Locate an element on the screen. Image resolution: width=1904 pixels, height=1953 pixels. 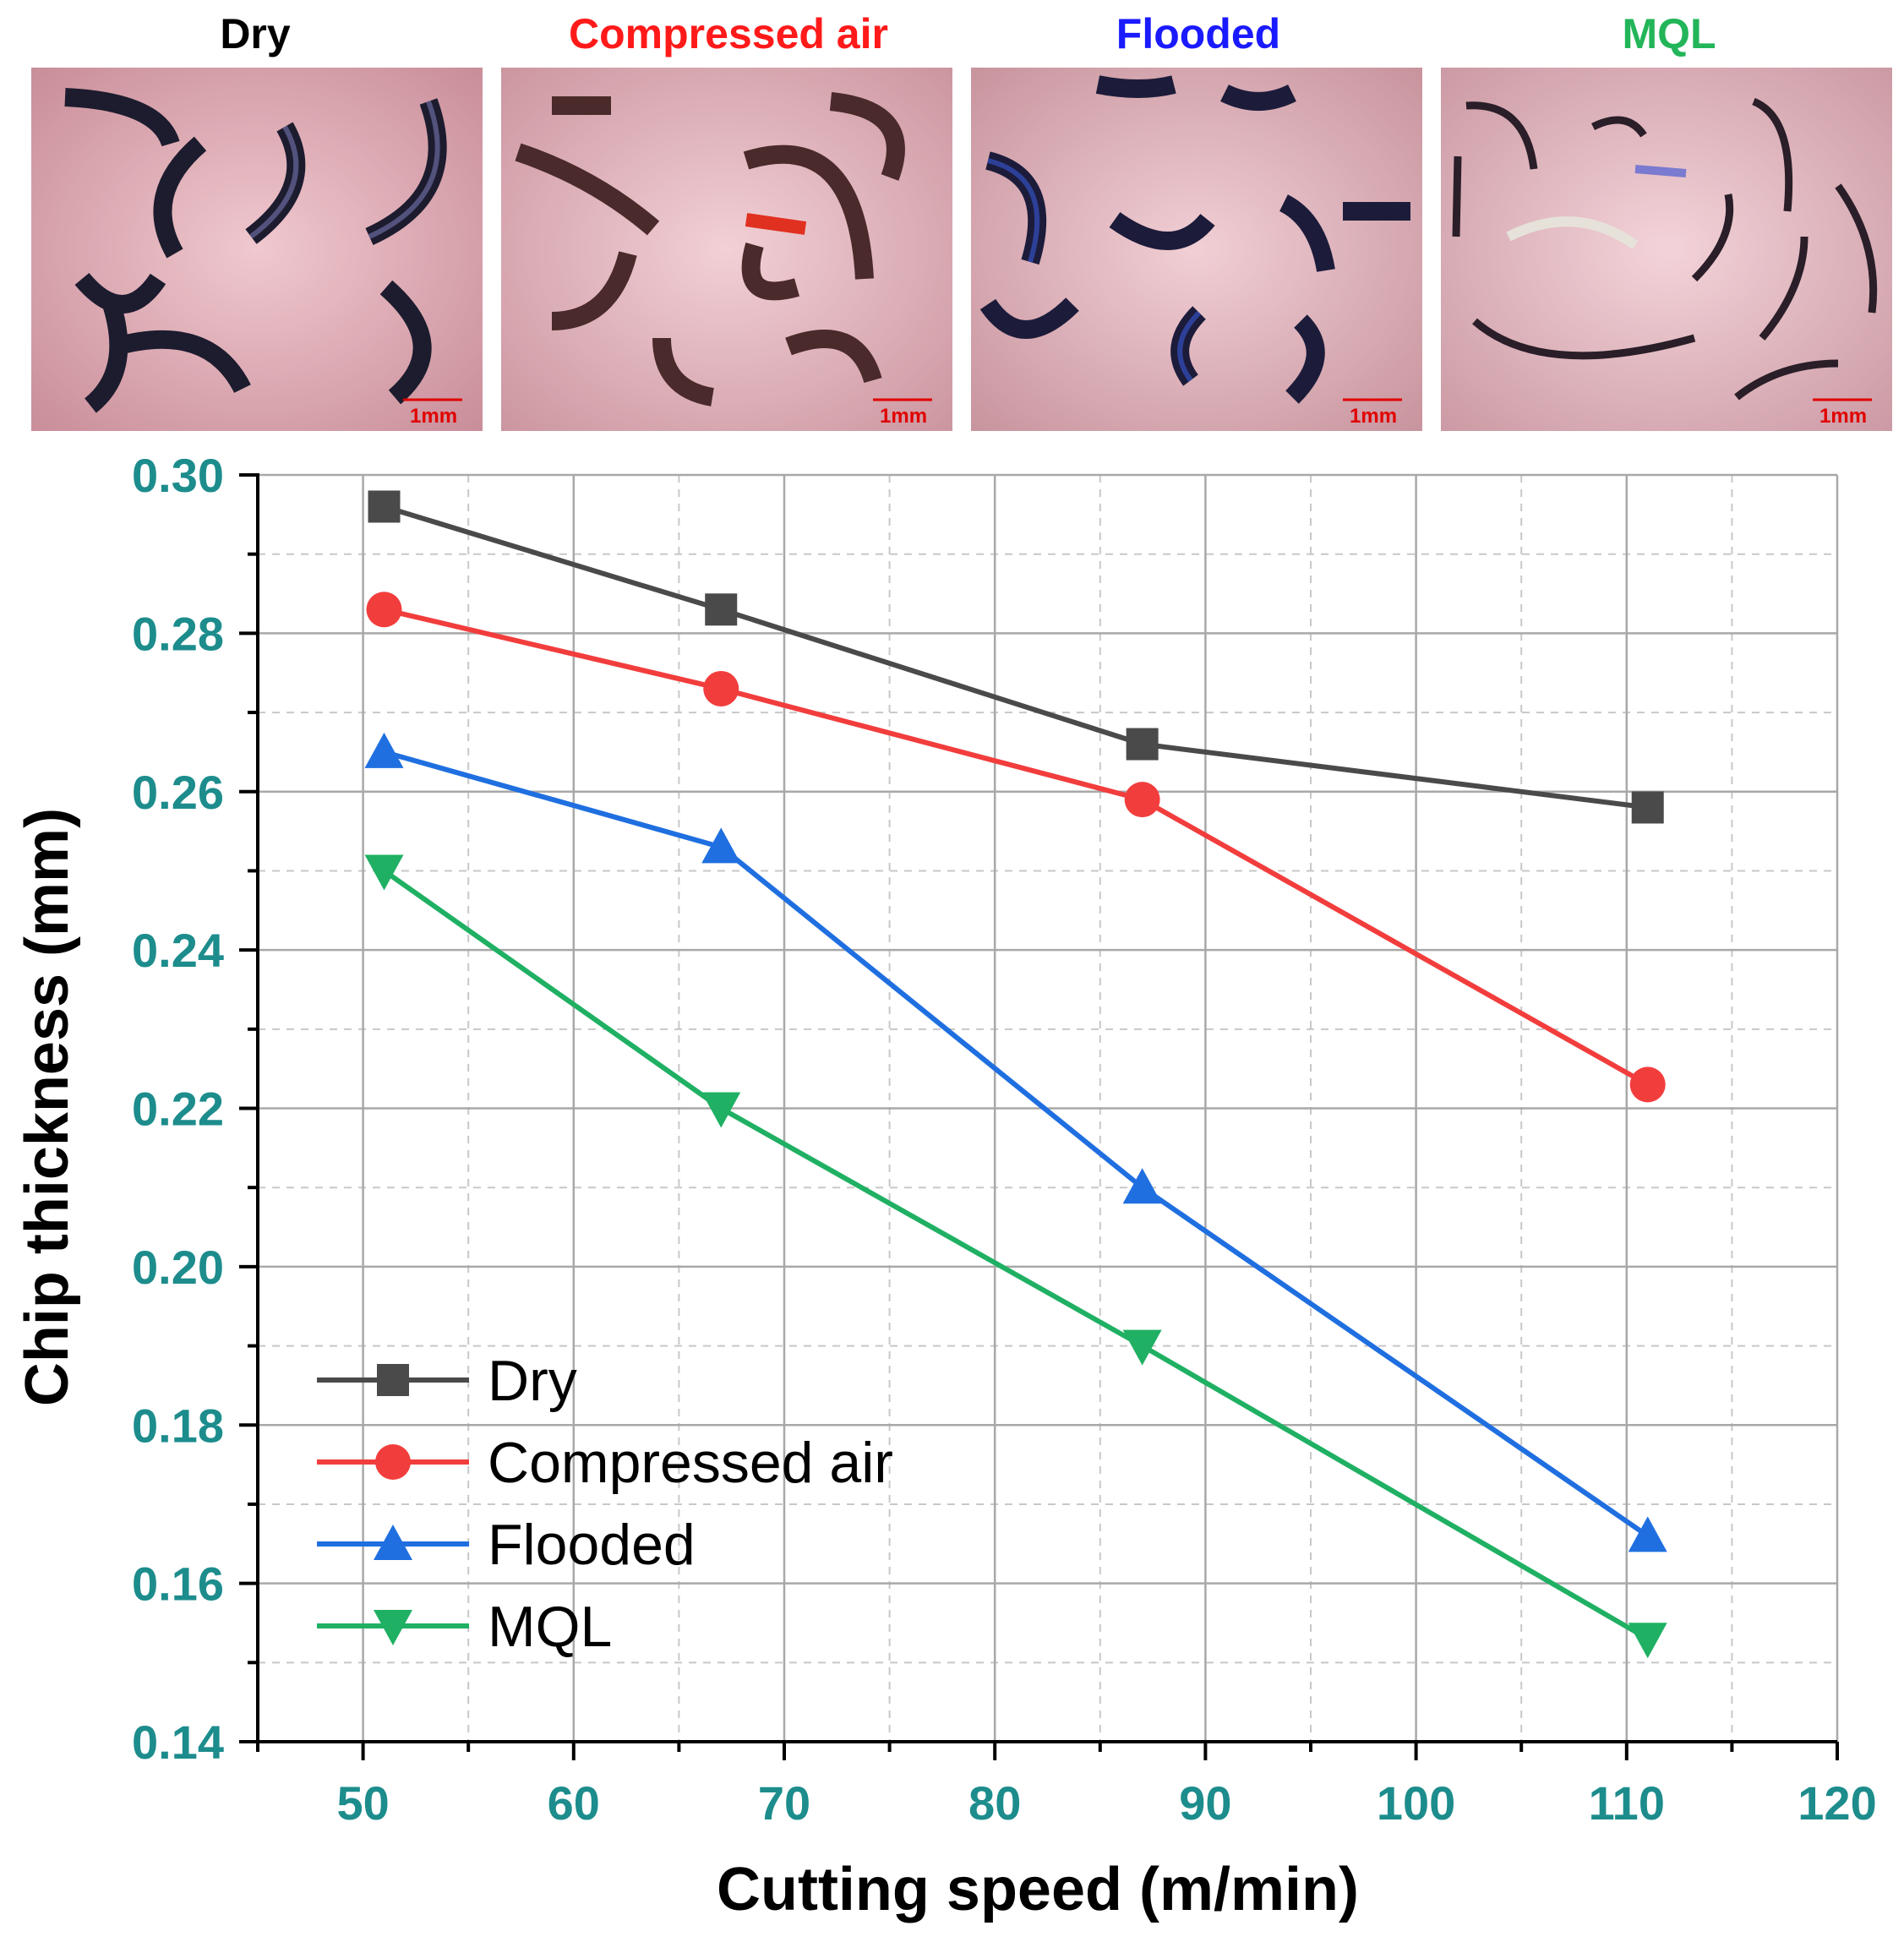
y-tick-label: 0.28 is located at coordinates (178, 633).